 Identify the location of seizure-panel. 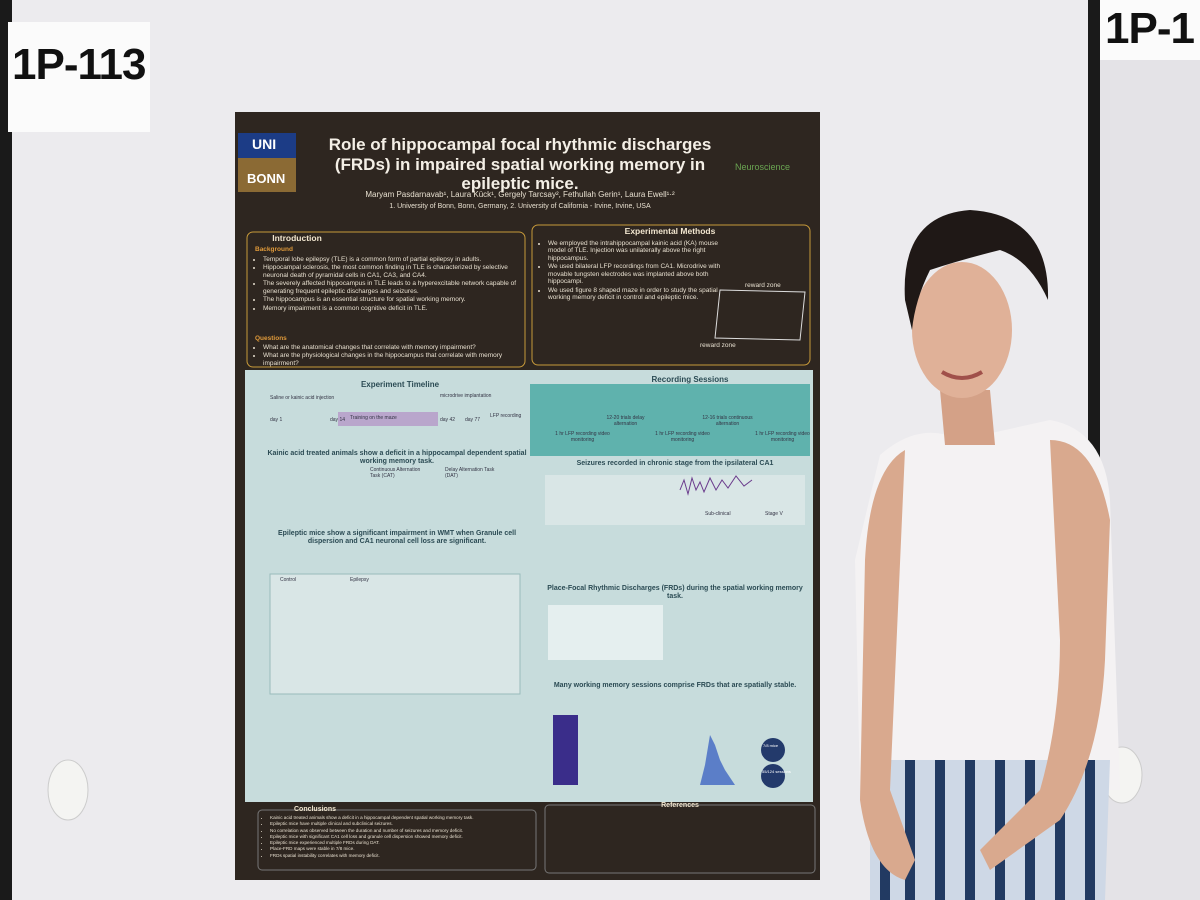
(675, 500).